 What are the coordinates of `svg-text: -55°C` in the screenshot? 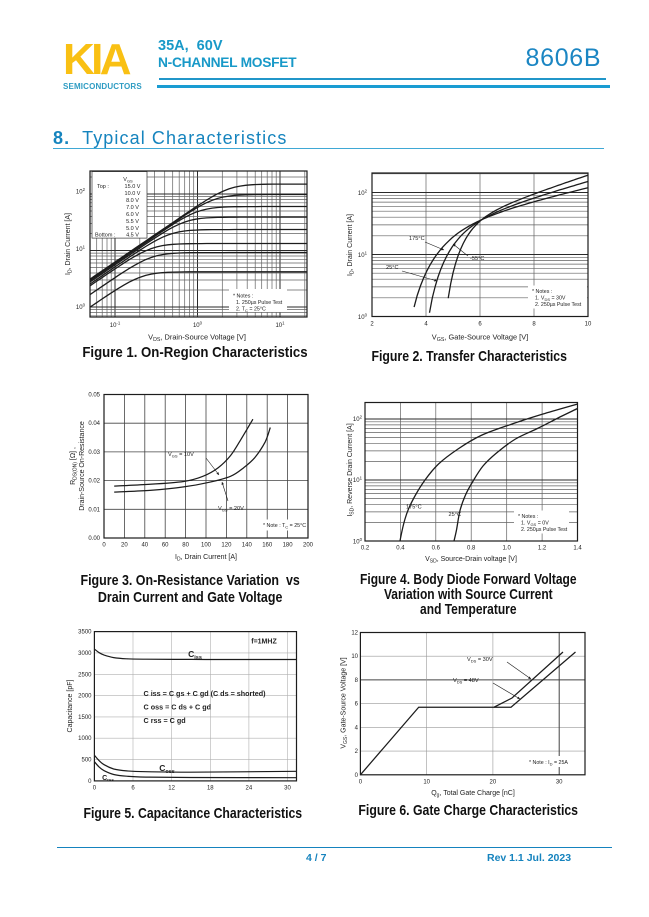 It's located at (477, 259).